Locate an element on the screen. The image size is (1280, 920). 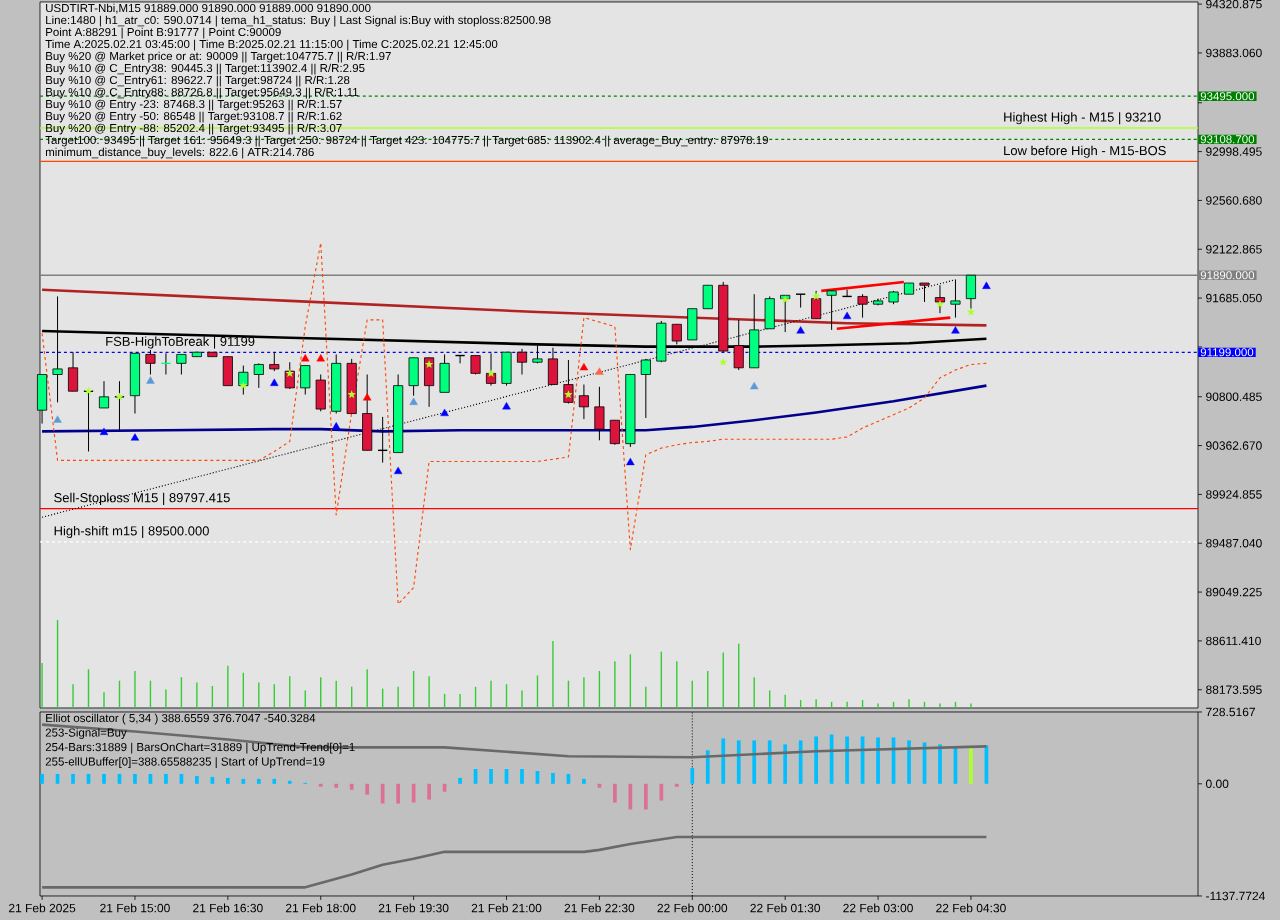
y-tick-label: 88611.410 is located at coordinates (1233, 641).